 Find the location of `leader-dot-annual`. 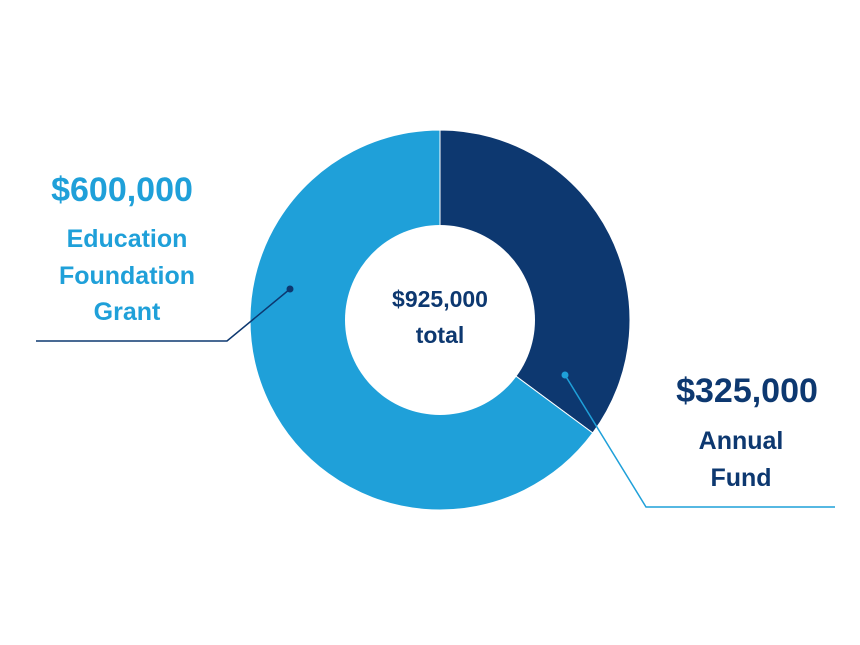

leader-dot-annual is located at coordinates (565, 375).